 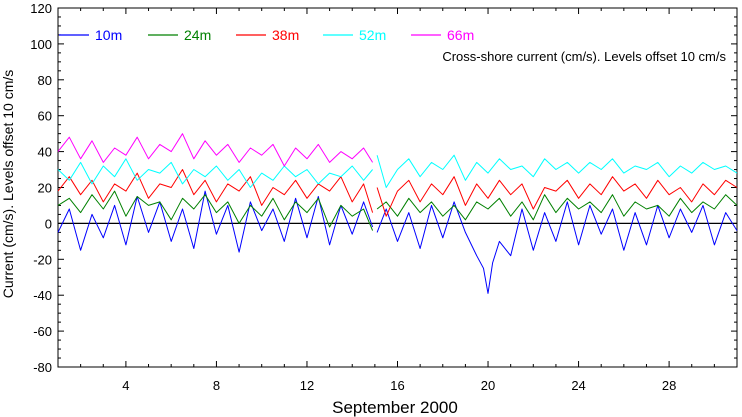 I want to click on legend-label-24m: 24m, so click(x=197, y=35).